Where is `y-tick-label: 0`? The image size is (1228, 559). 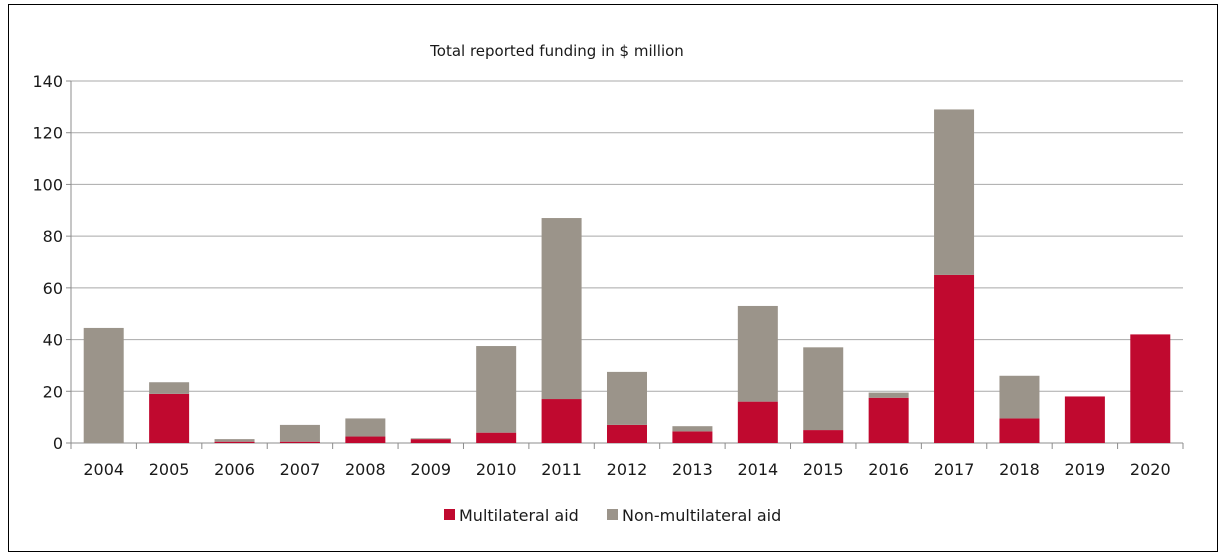
y-tick-label: 0 is located at coordinates (58, 443).